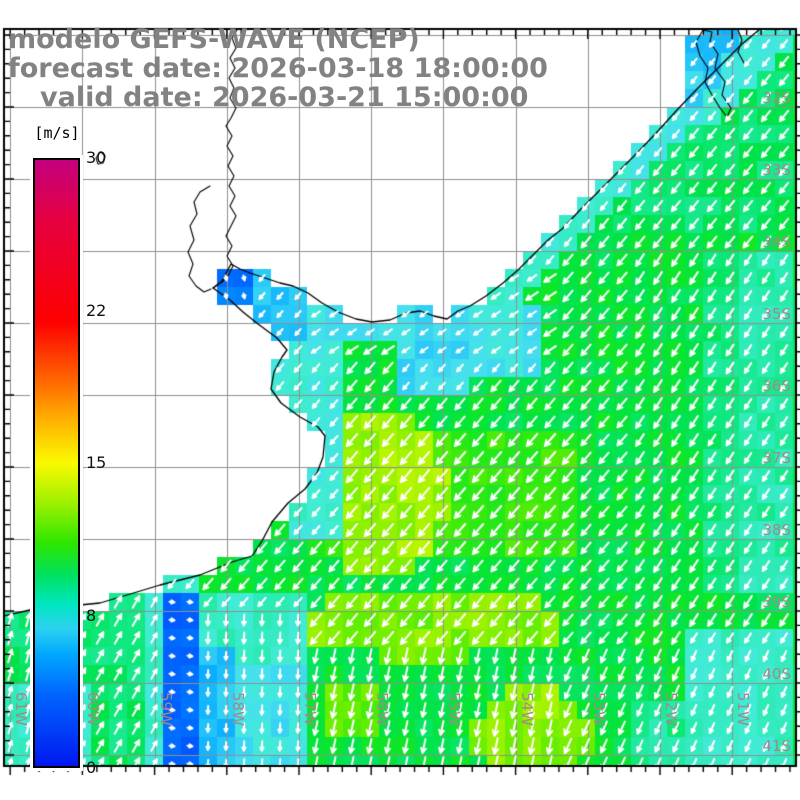 Image resolution: width=800 pixels, height=800 pixels. I want to click on lat-label-39S: 39S, so click(776, 602).